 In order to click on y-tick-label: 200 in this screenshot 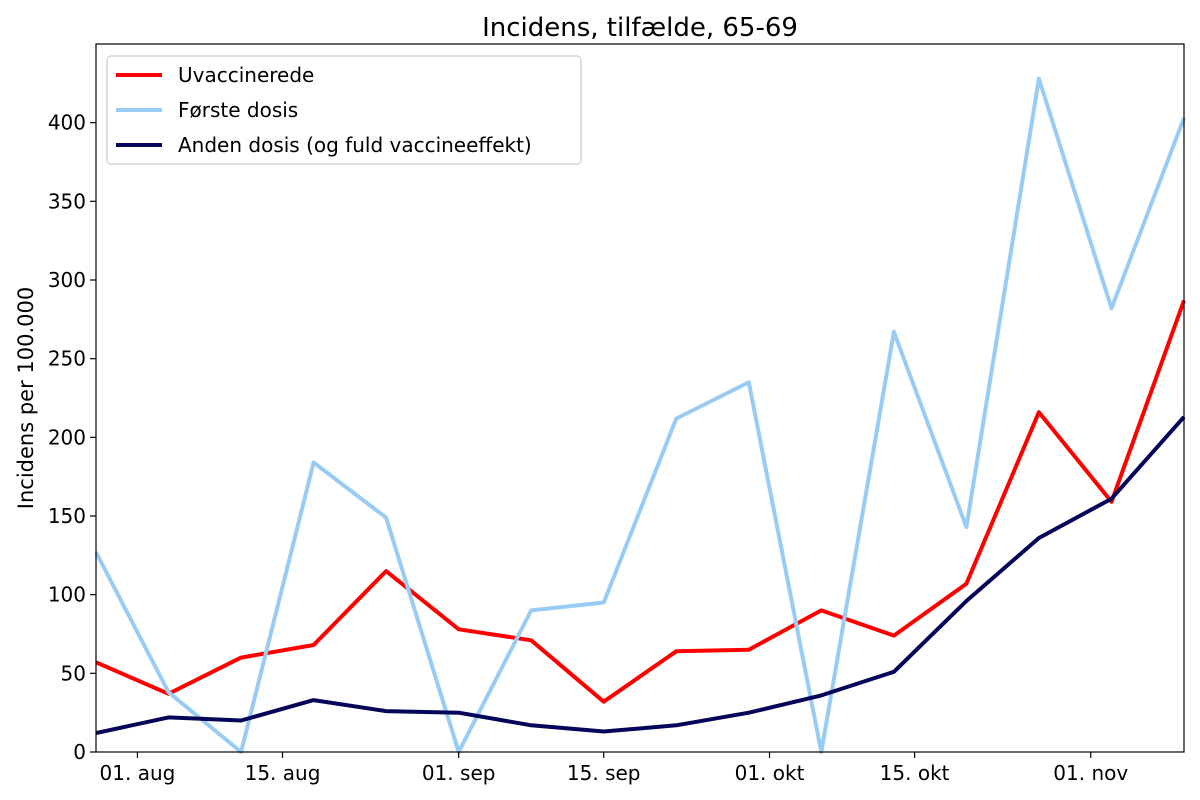, I will do `click(67, 437)`.